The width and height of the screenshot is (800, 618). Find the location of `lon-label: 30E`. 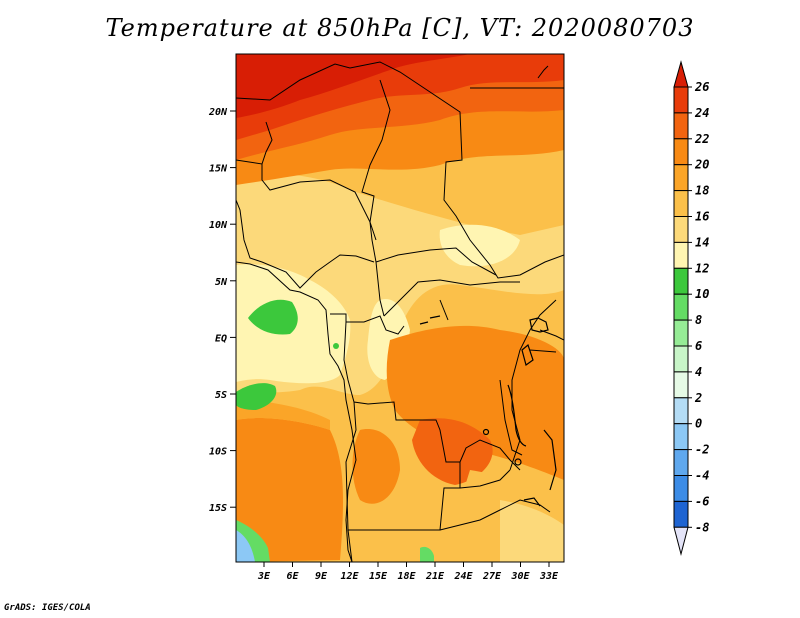

lon-label: 30E is located at coordinates (520, 576).